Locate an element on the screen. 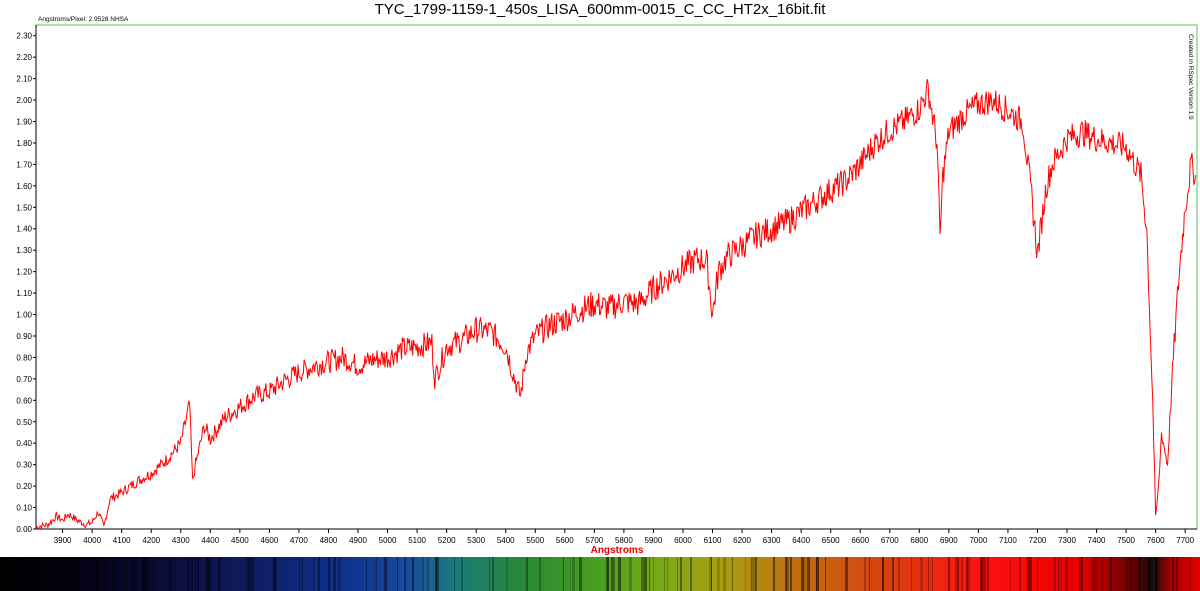  y-tick-label: 1.80 is located at coordinates (24, 143).